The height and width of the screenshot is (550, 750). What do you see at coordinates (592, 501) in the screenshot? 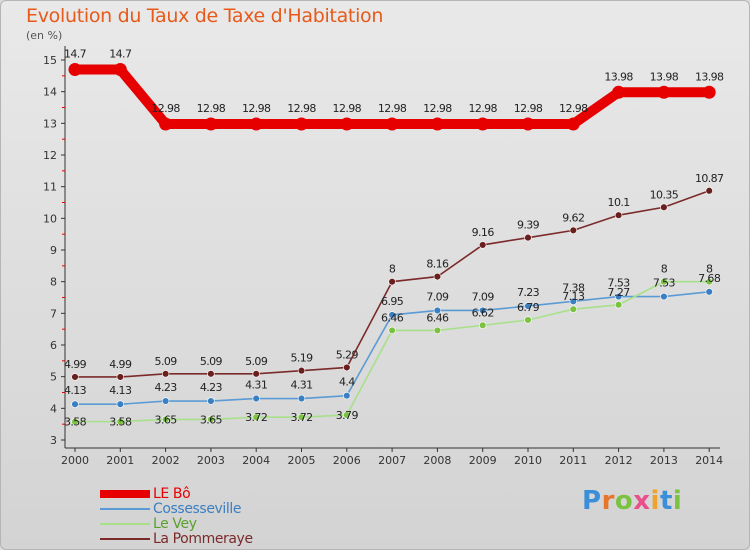
I see `logo-letter: P` at bounding box center [592, 501].